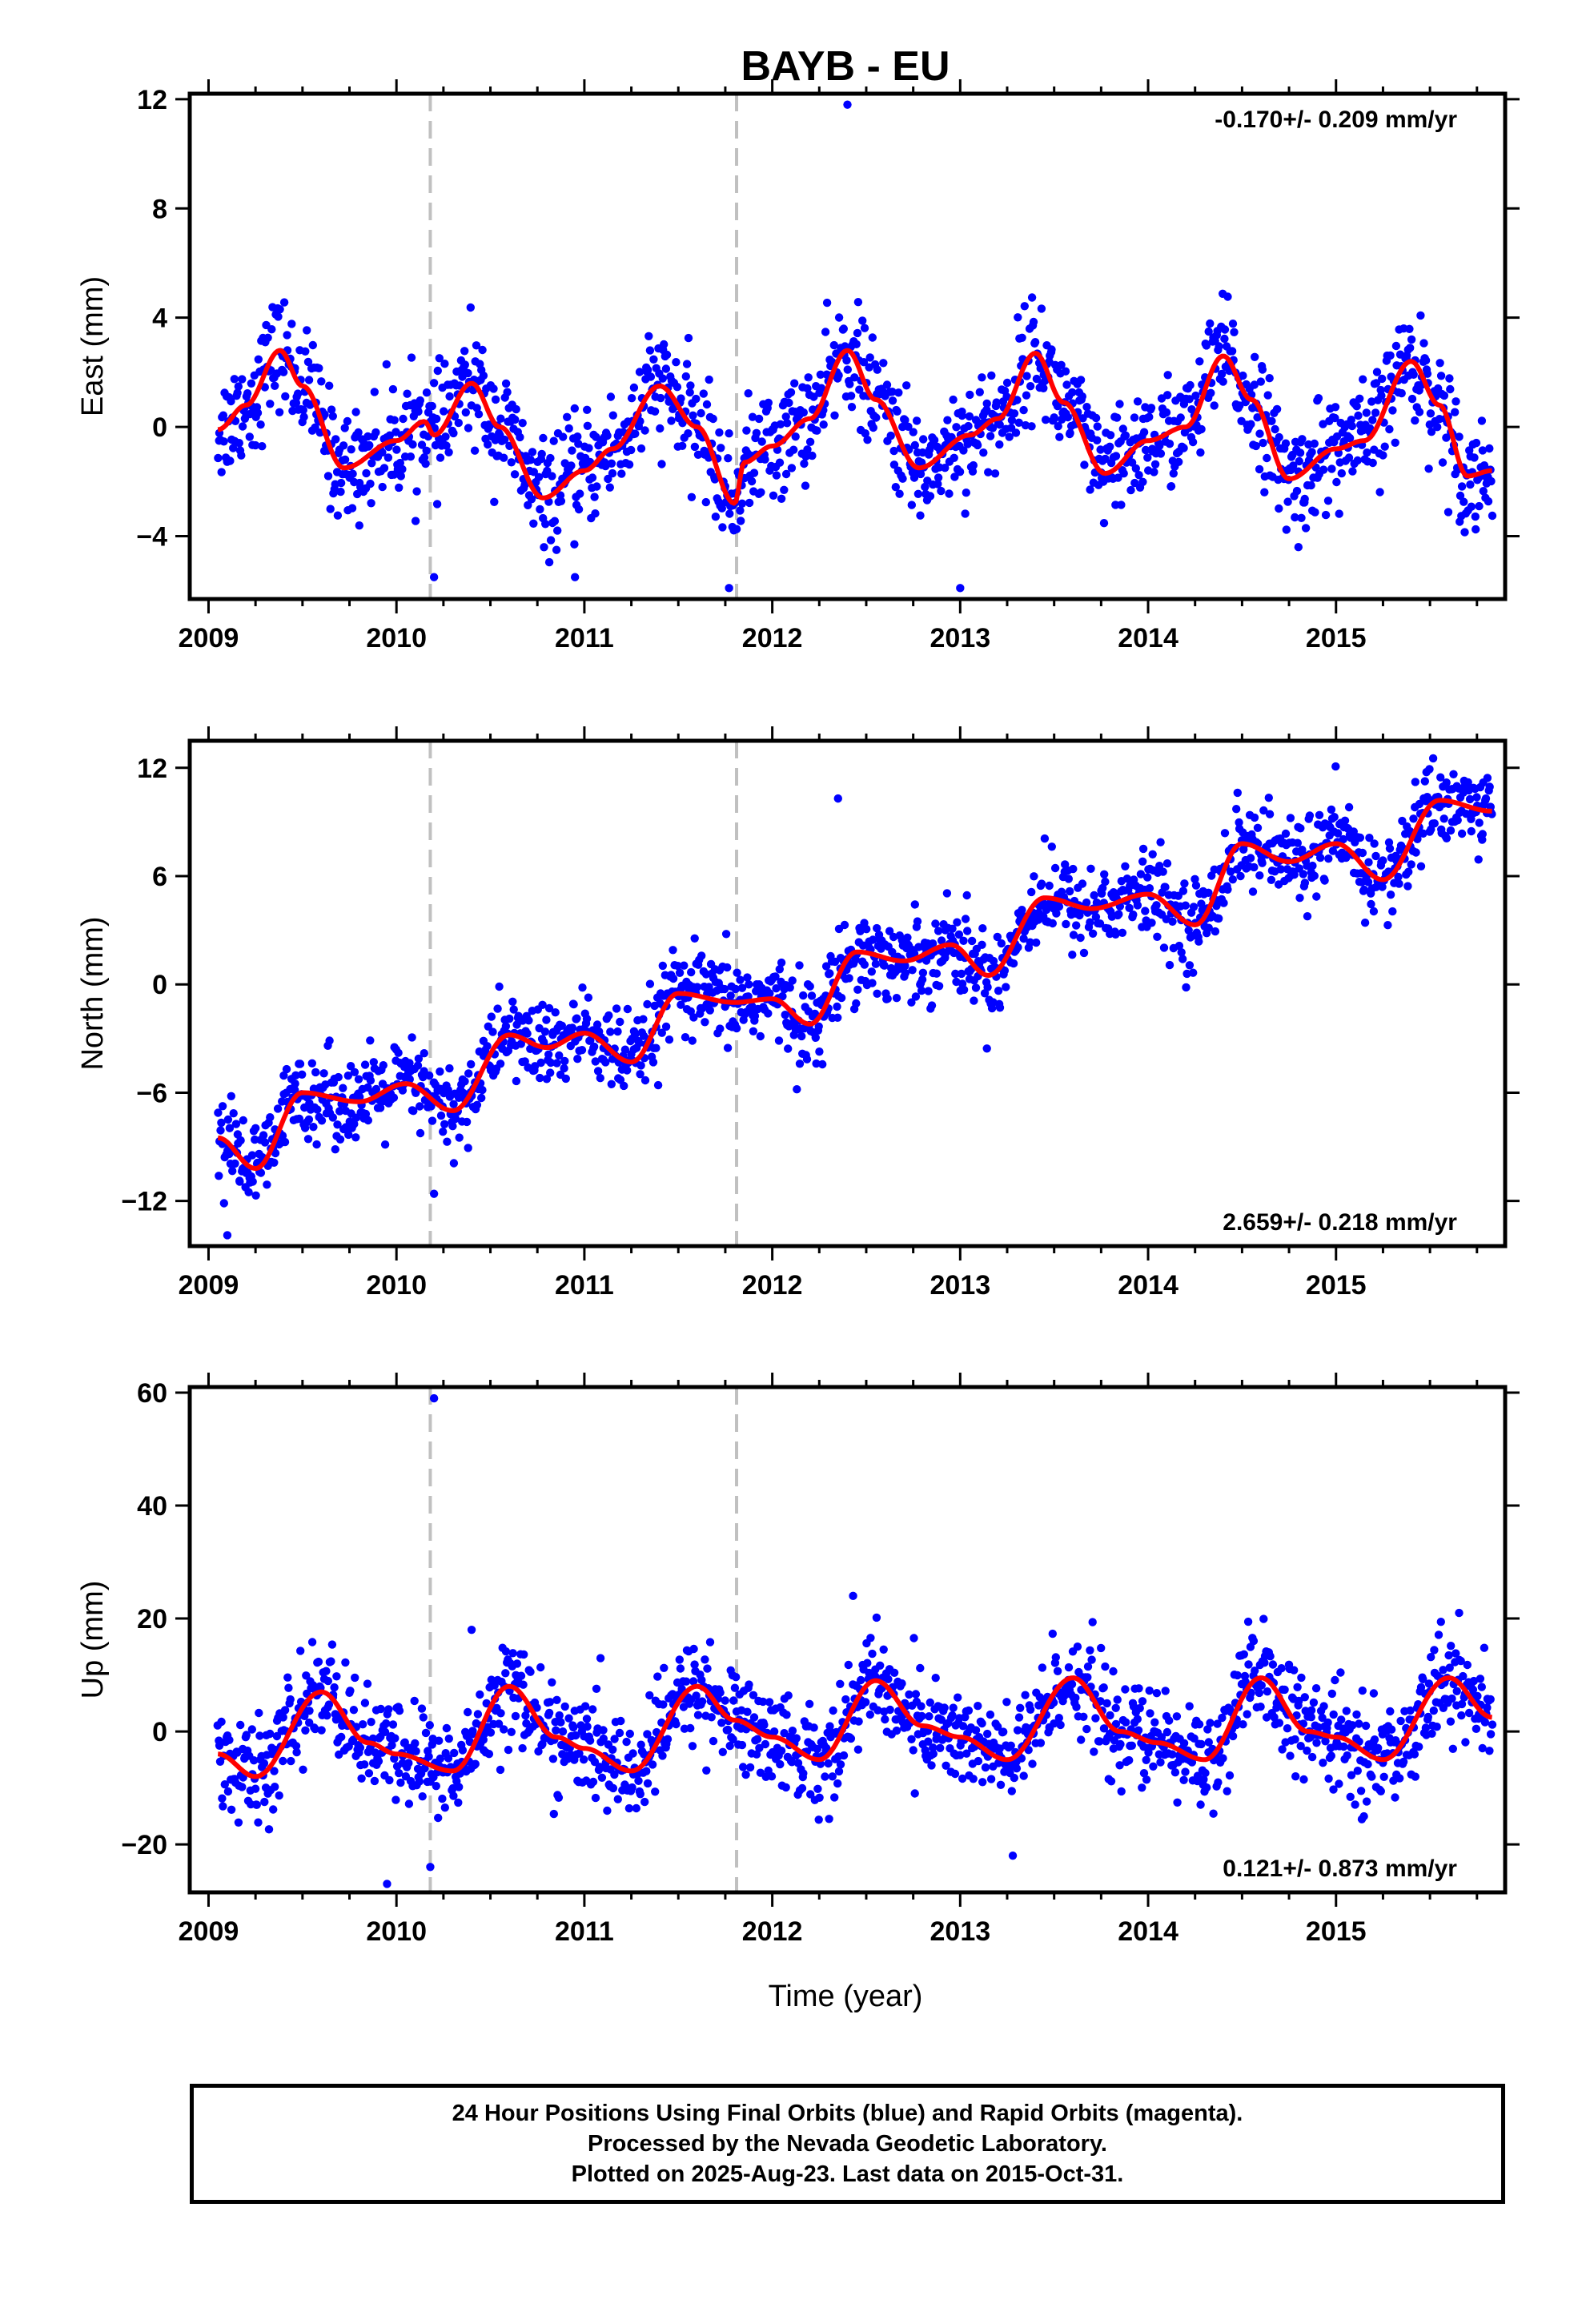 The width and height of the screenshot is (1582, 2324). I want to click on figure-title: BAYB - EU, so click(846, 66).